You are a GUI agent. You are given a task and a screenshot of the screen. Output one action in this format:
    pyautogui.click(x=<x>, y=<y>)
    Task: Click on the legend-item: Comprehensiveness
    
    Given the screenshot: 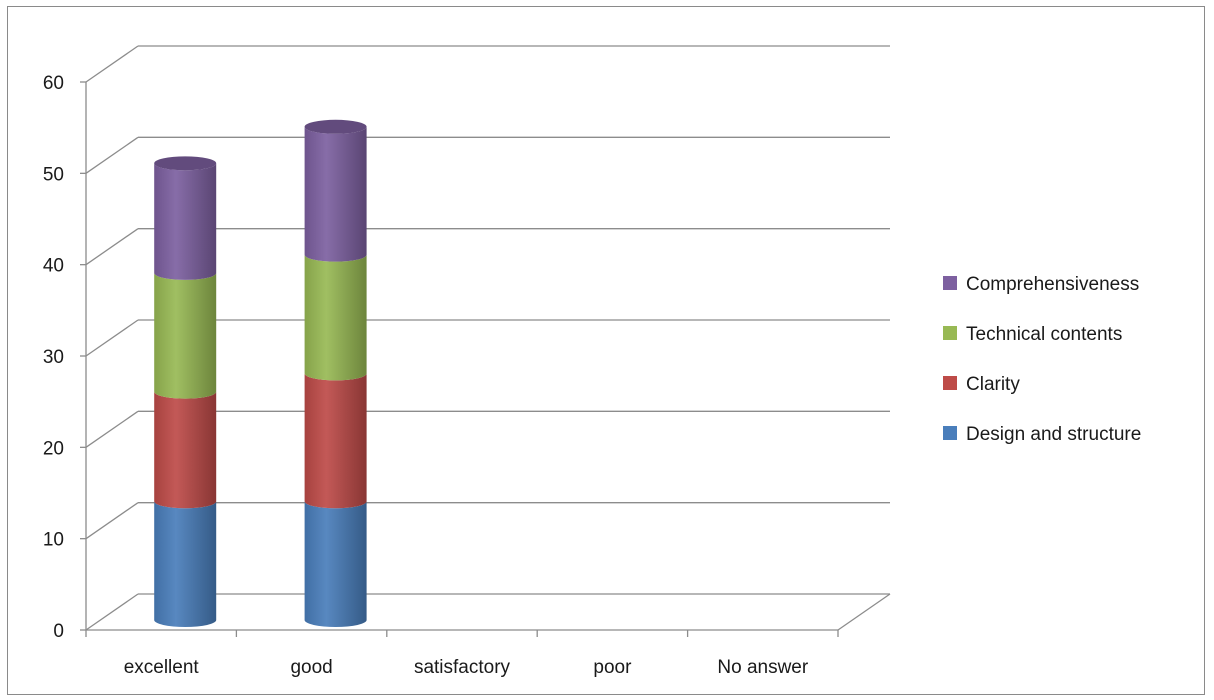 What is the action you would take?
    pyautogui.click(x=1041, y=284)
    